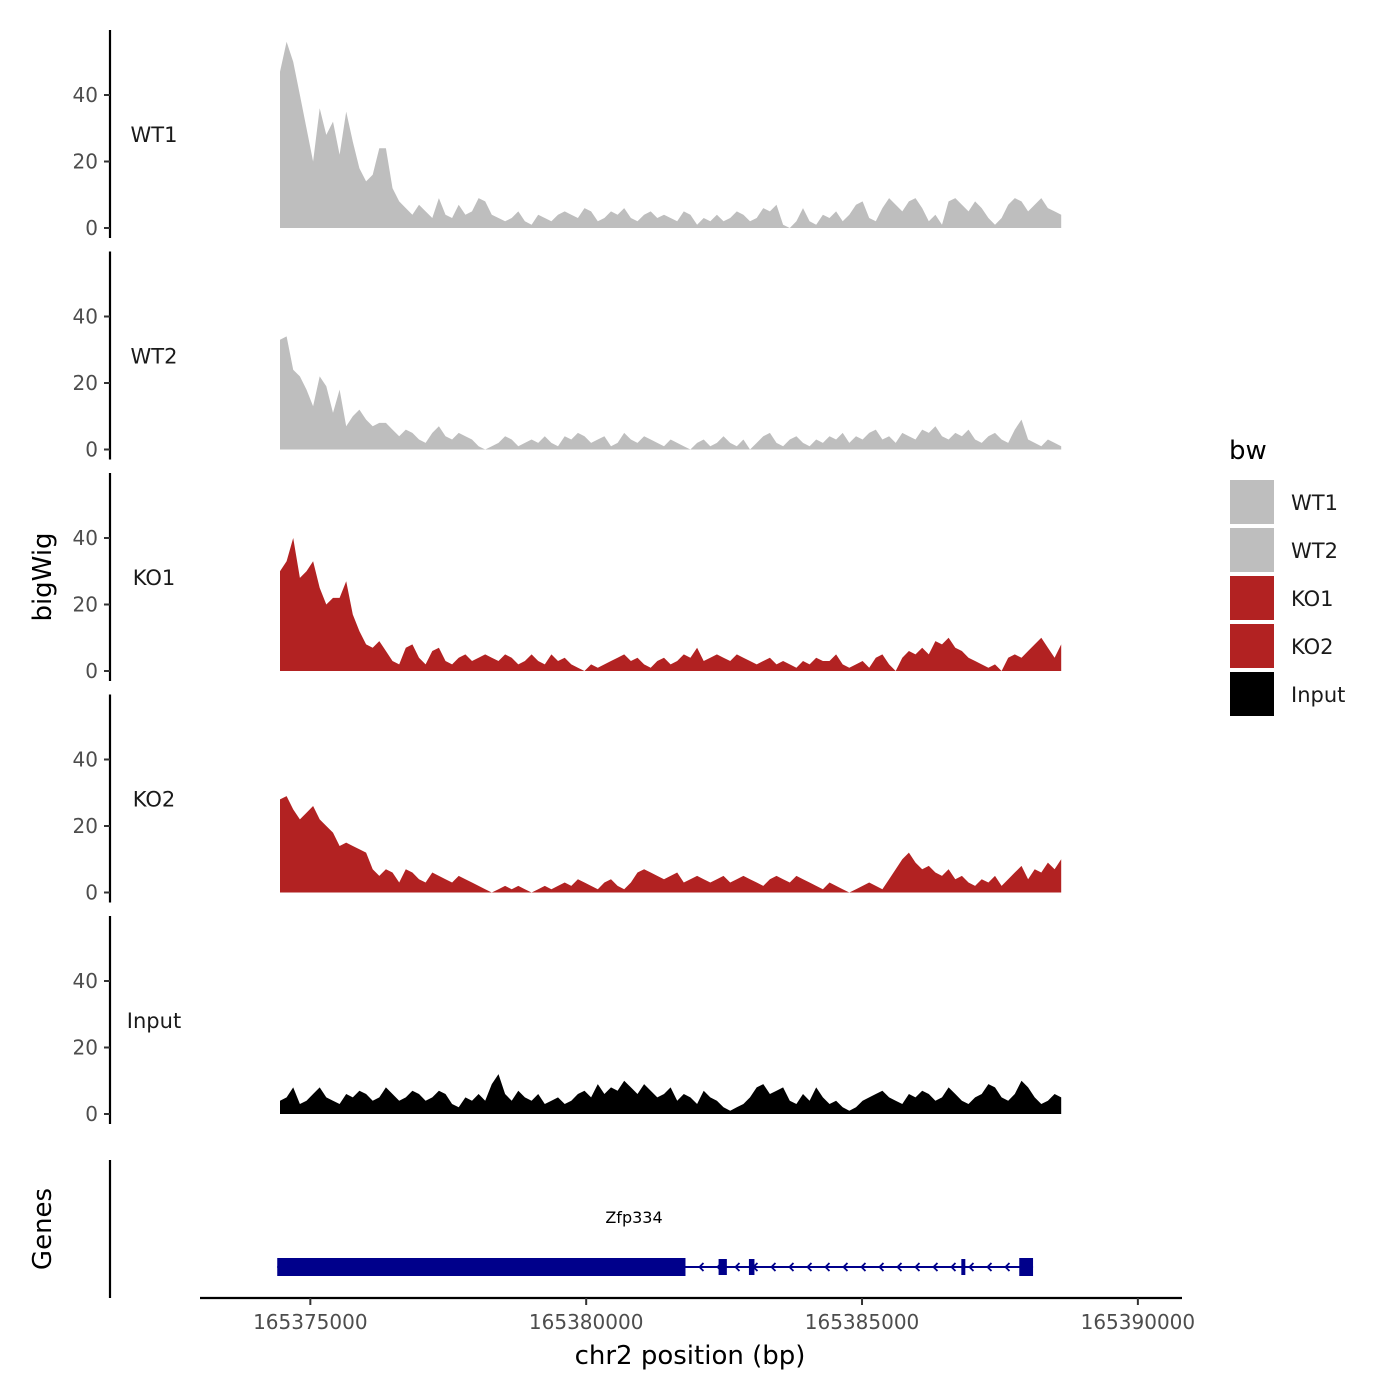 The height and width of the screenshot is (1400, 1400). Describe the element at coordinates (862, 1322) in the screenshot. I see `x-tick-label: 165385000` at that location.